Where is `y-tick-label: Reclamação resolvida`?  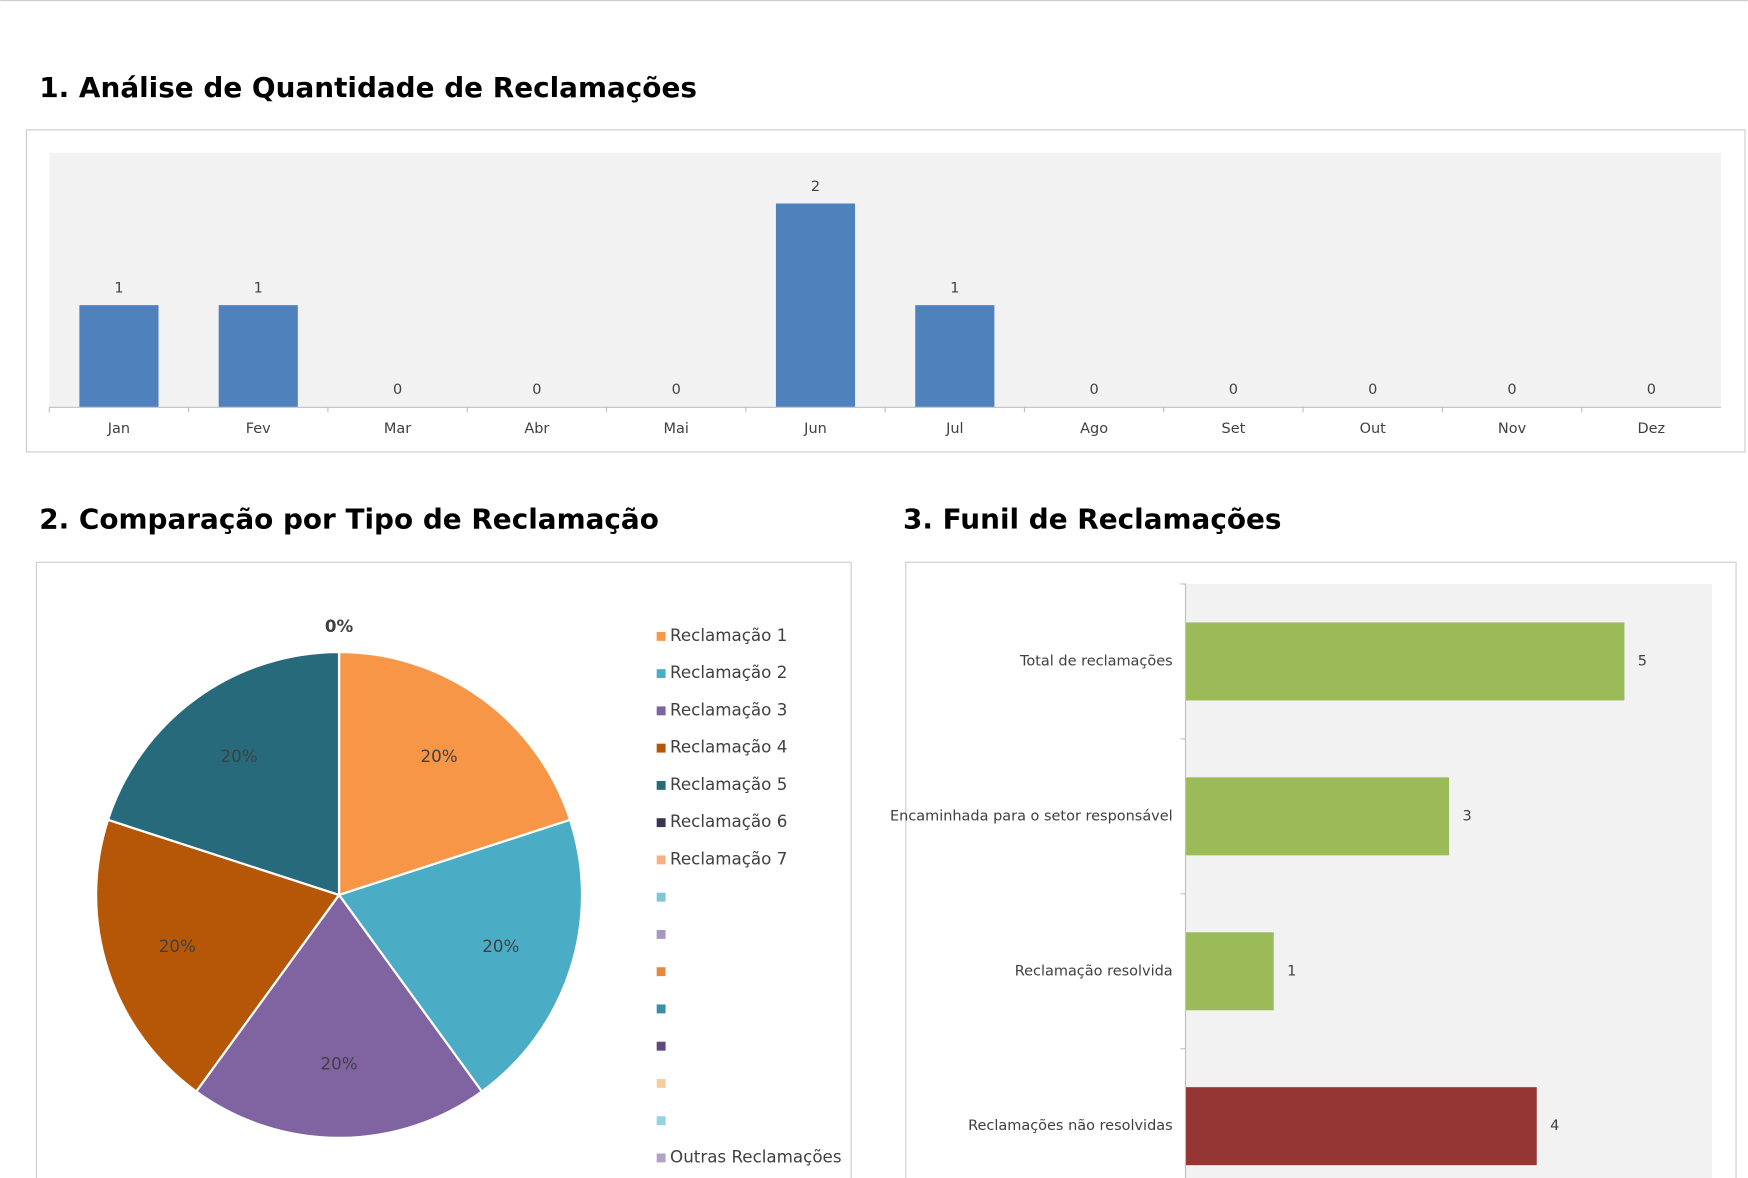
y-tick-label: Reclamação resolvida is located at coordinates (1094, 971).